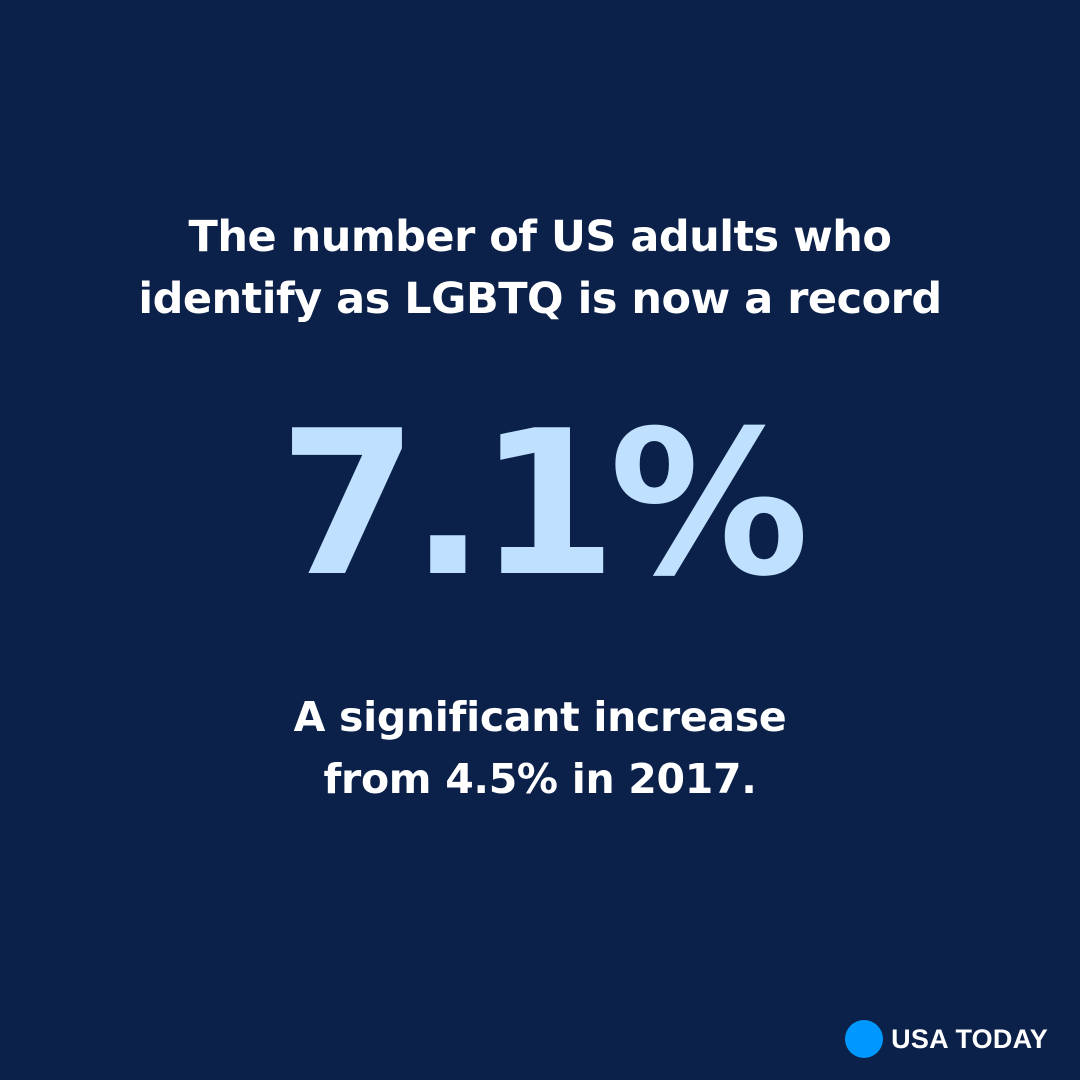 The image size is (1080, 1080). I want to click on headline-line-1: The number of US adults who, so click(540, 237).